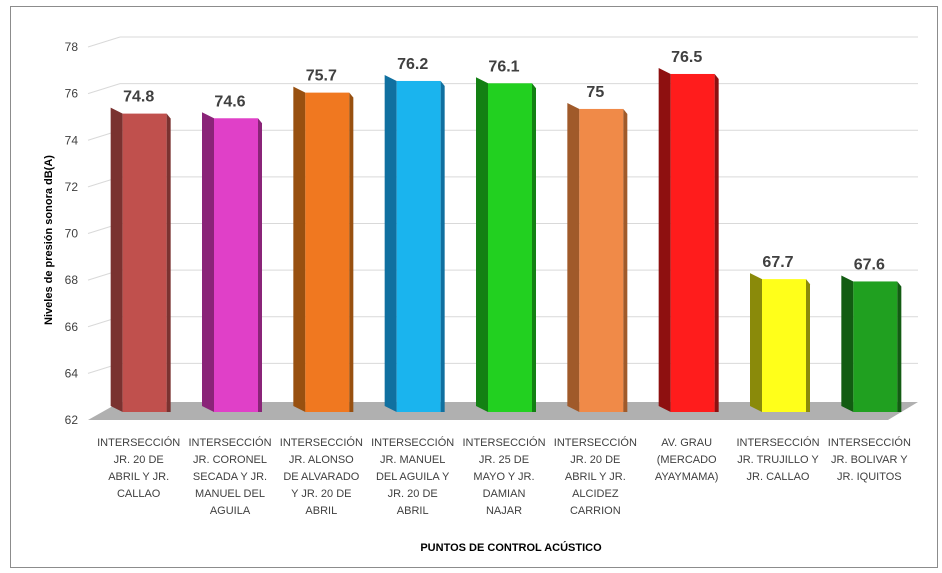  I want to click on data-label: 67.7, so click(777, 262).